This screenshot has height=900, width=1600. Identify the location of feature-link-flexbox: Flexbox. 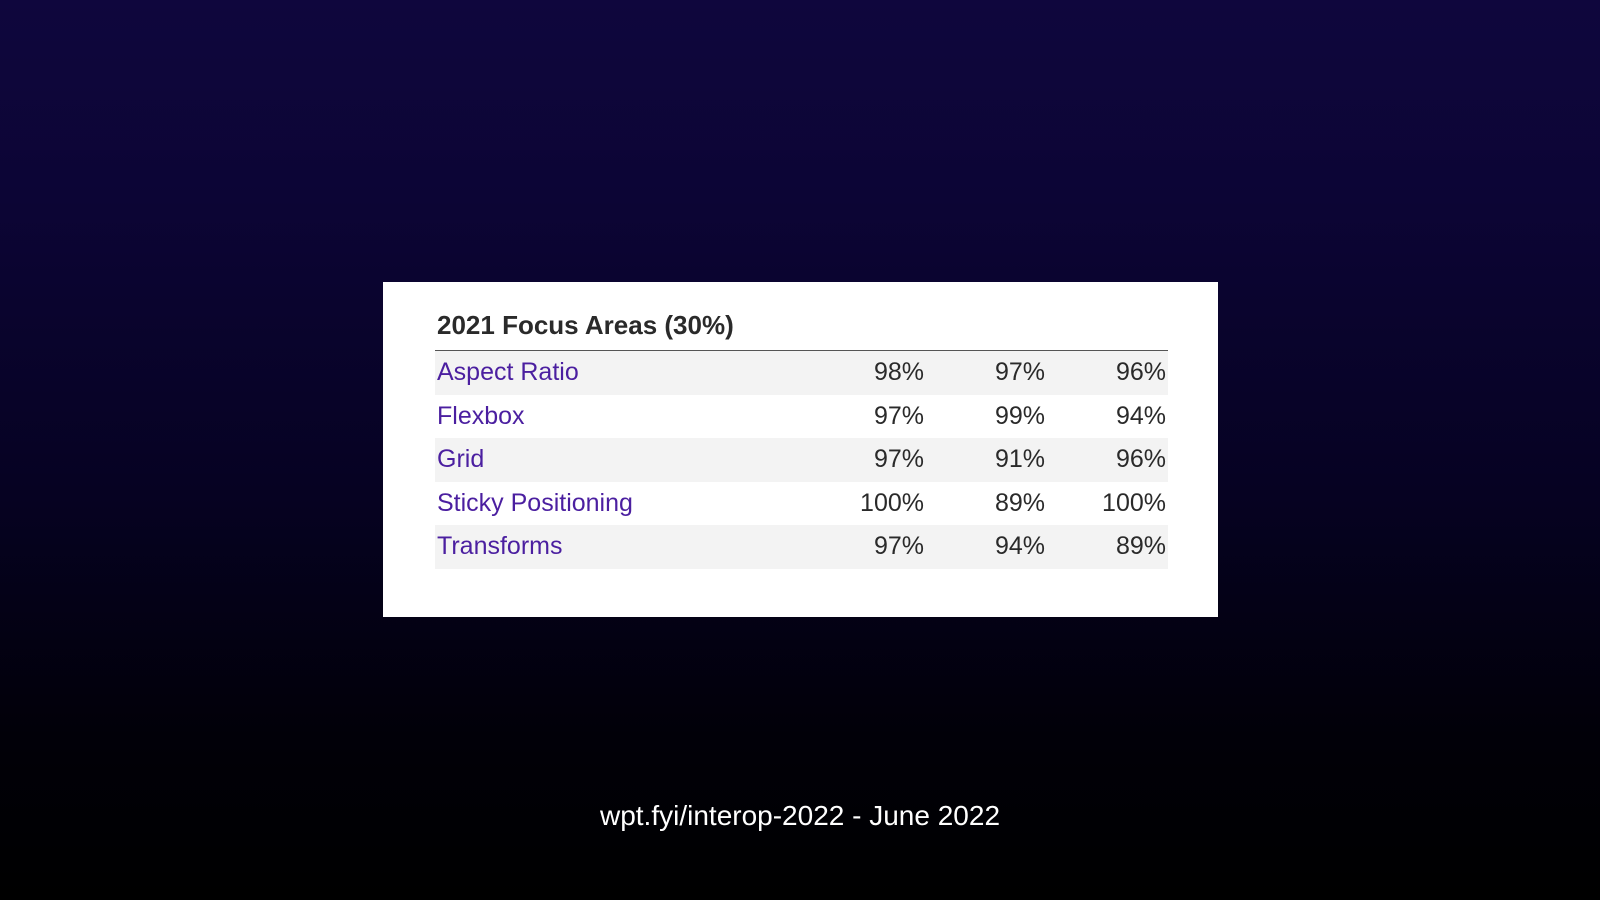
(481, 415).